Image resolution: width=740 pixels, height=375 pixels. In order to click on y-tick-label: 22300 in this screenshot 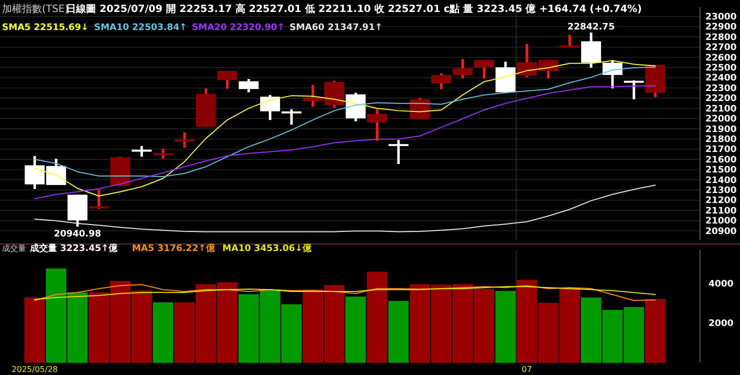, I will do `click(721, 89)`.